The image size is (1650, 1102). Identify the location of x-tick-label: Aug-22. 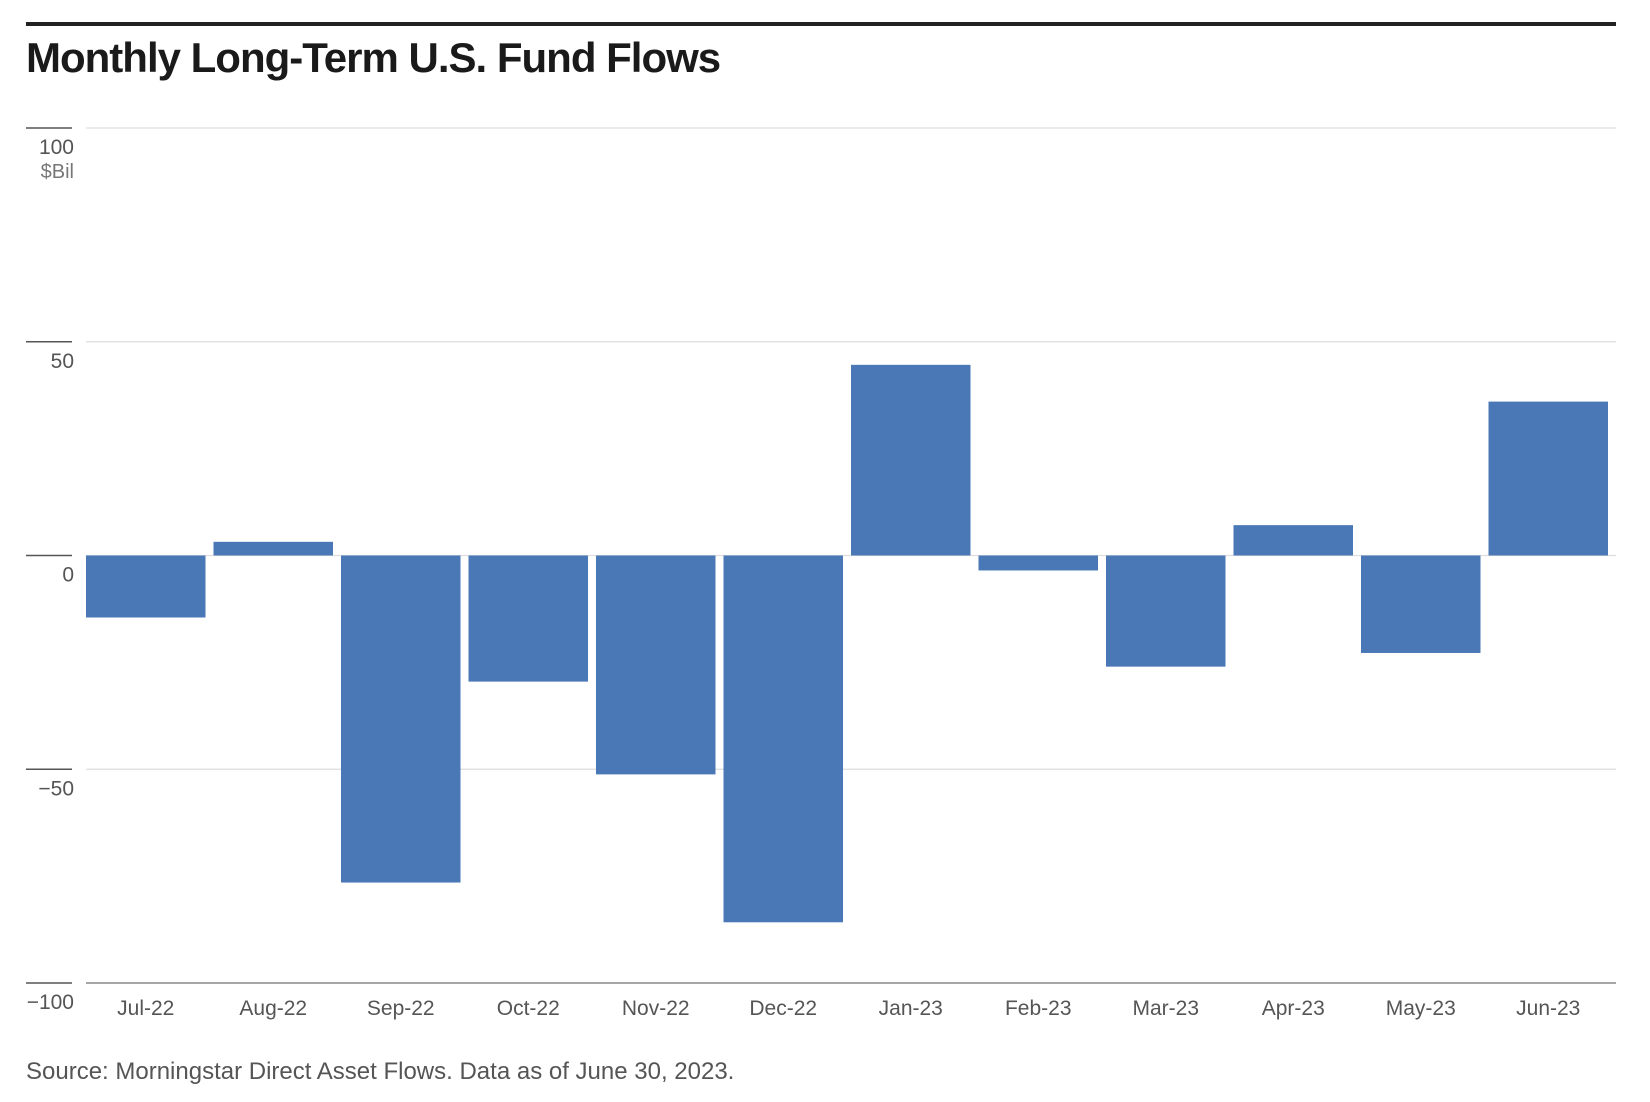
(273, 1008).